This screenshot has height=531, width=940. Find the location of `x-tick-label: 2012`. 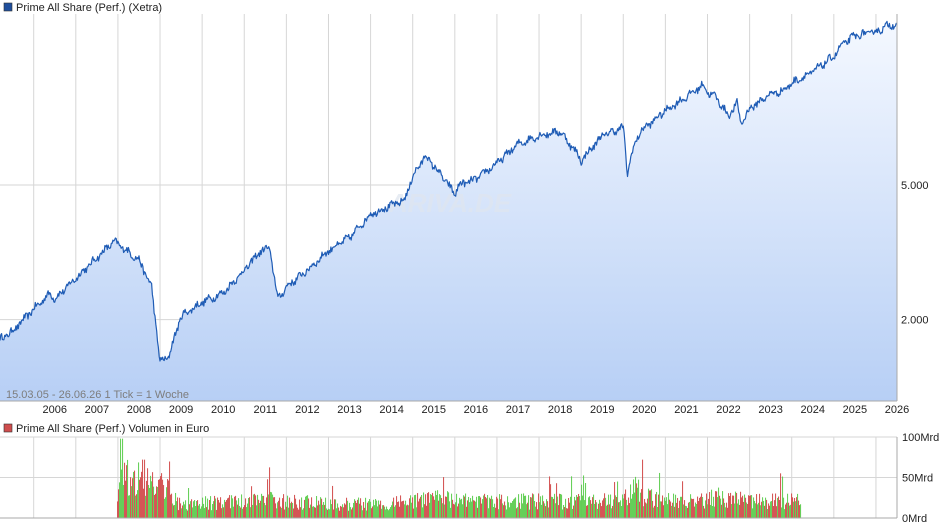

x-tick-label: 2012 is located at coordinates (307, 410).